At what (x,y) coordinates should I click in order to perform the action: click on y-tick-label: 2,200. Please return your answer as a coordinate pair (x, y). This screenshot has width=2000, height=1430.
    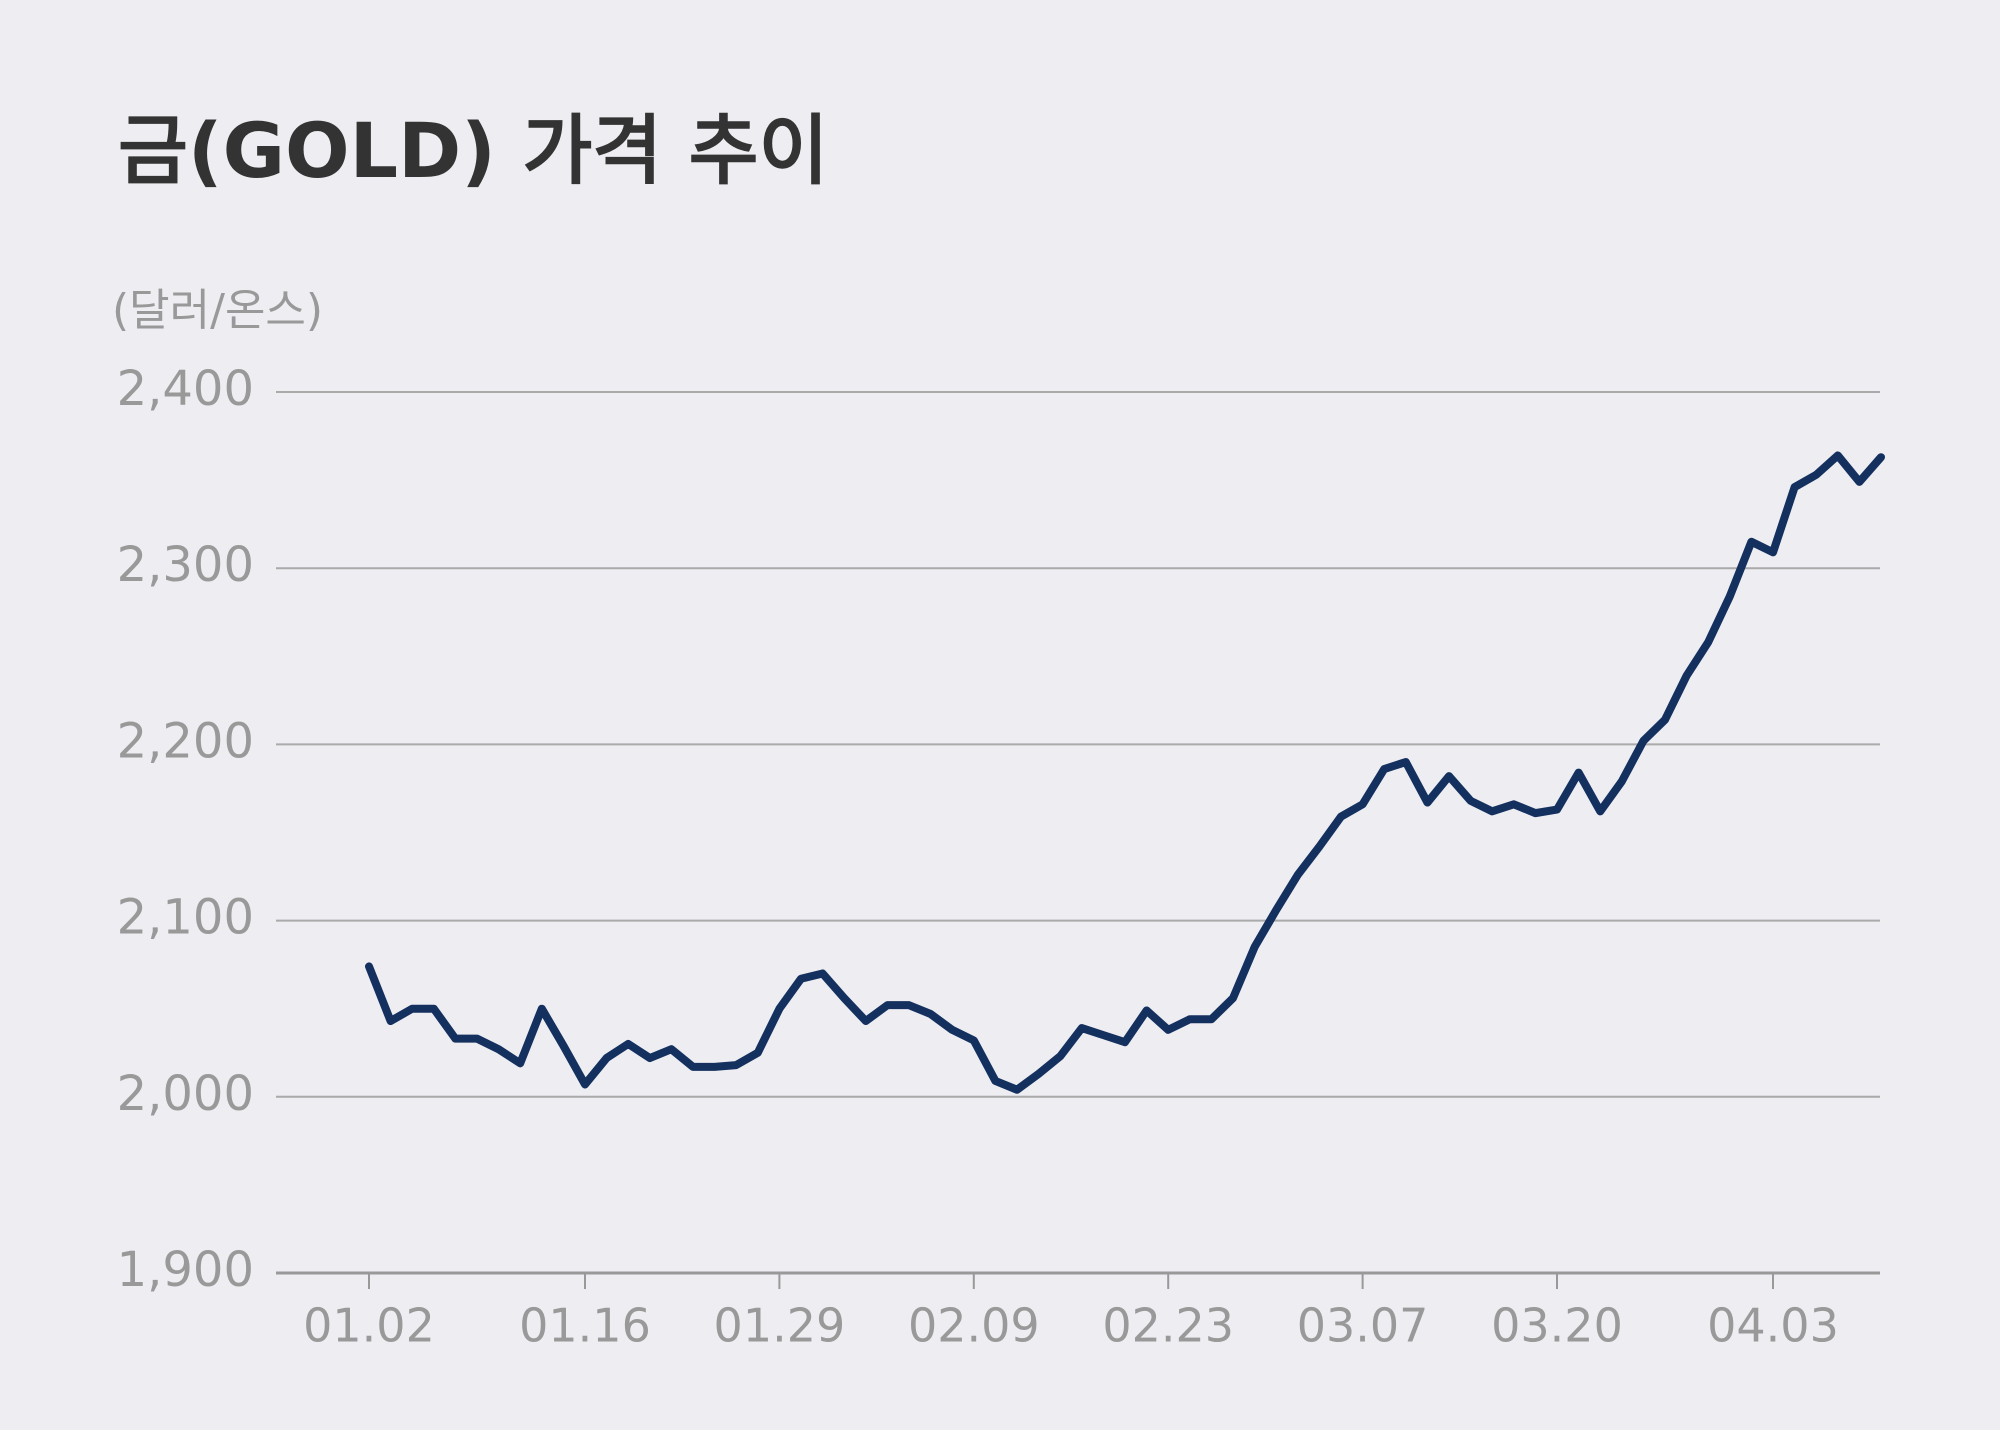
    Looking at the image, I should click on (185, 741).